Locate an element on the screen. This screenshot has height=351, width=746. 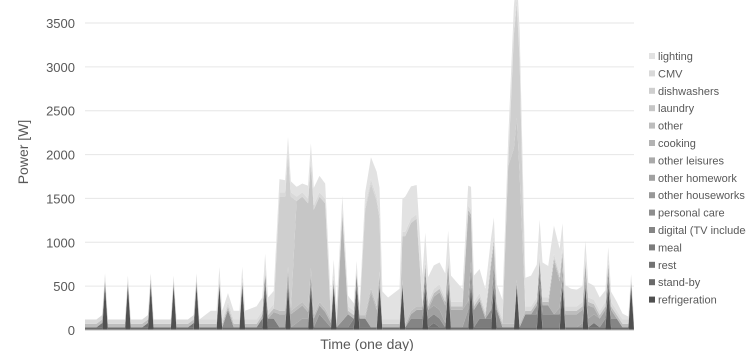
legend-label: digital (TV included) is located at coordinates (702, 231).